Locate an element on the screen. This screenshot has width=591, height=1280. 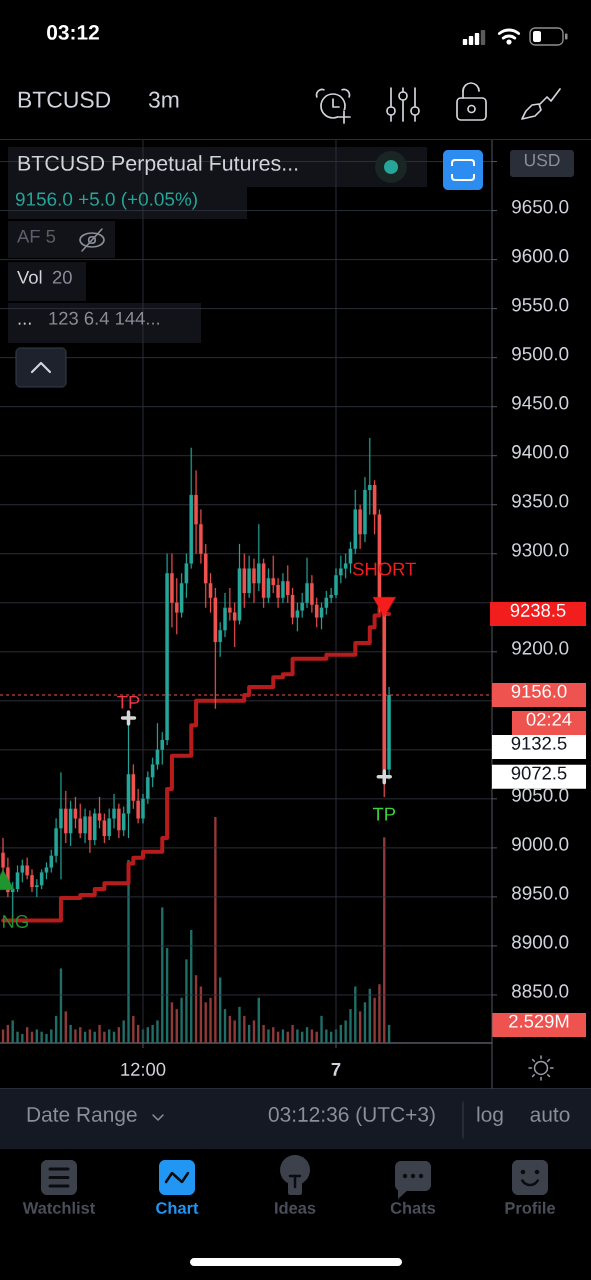
text: 9156.0 +5.0 (+0.05%) is located at coordinates (106, 200).